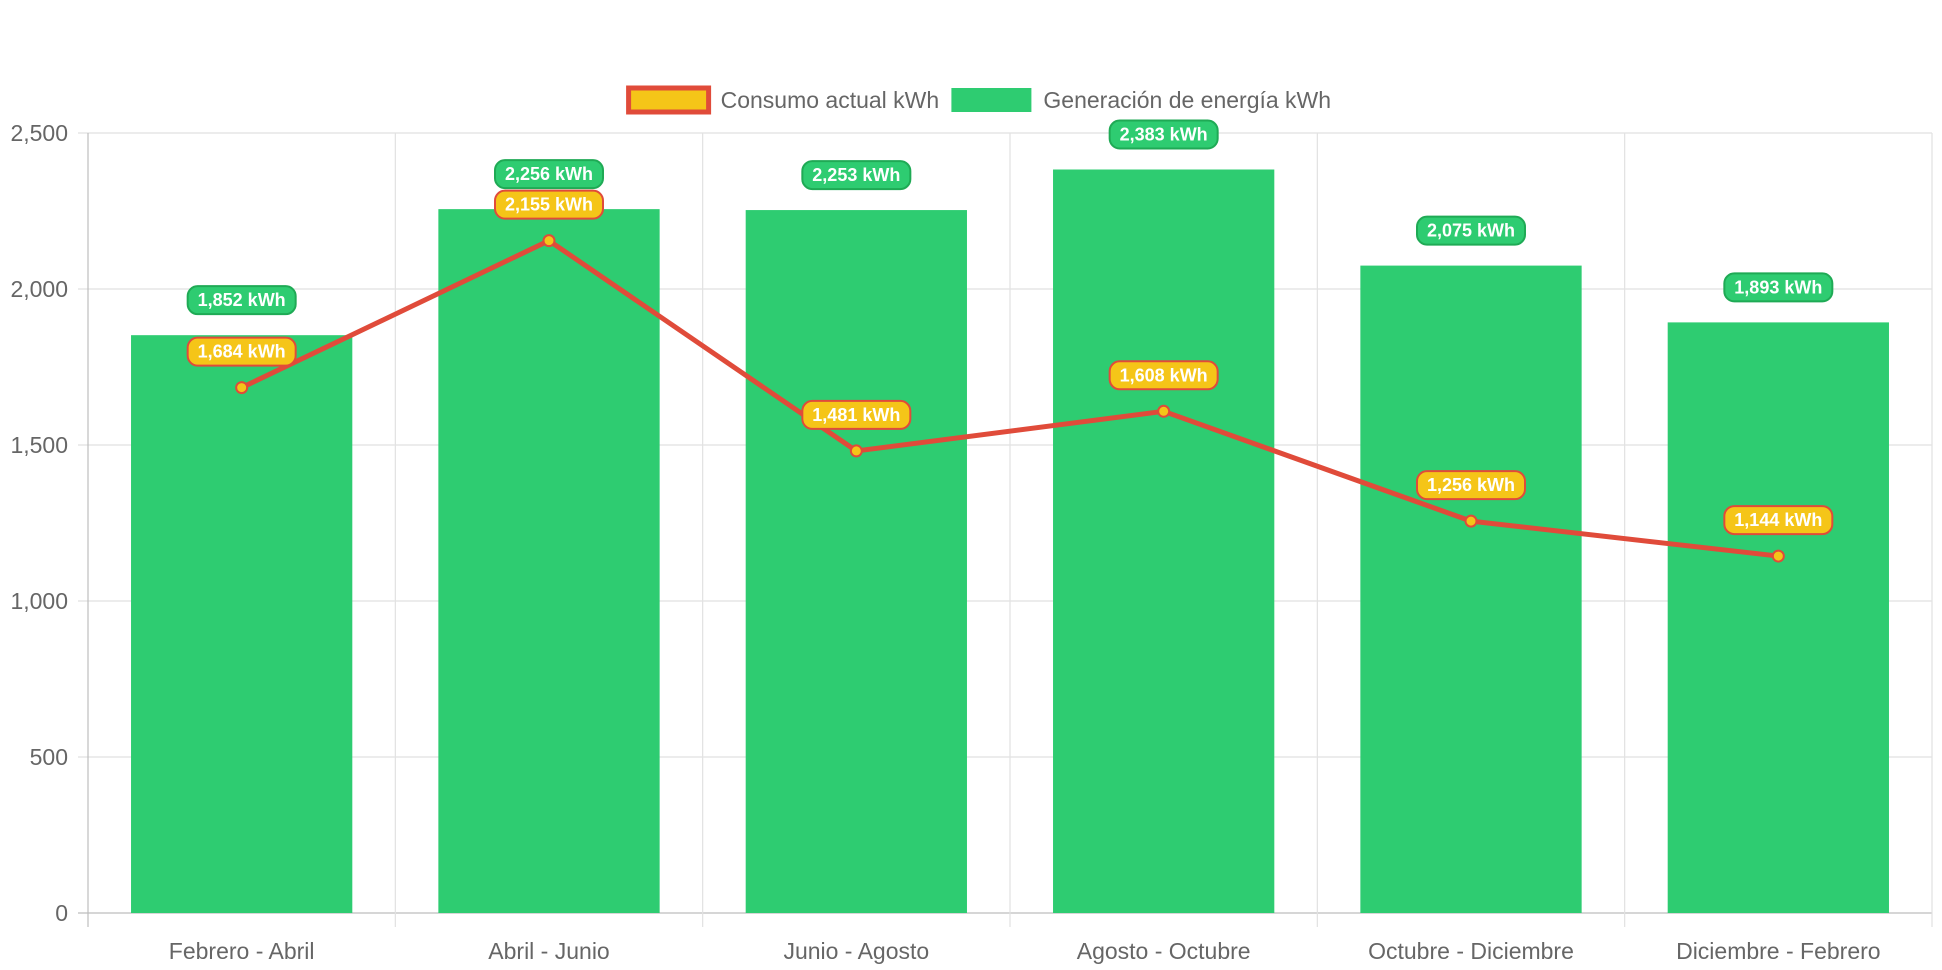 The width and height of the screenshot is (1942, 970). I want to click on data-label-generacion: 2,075 kWh, so click(1471, 231).